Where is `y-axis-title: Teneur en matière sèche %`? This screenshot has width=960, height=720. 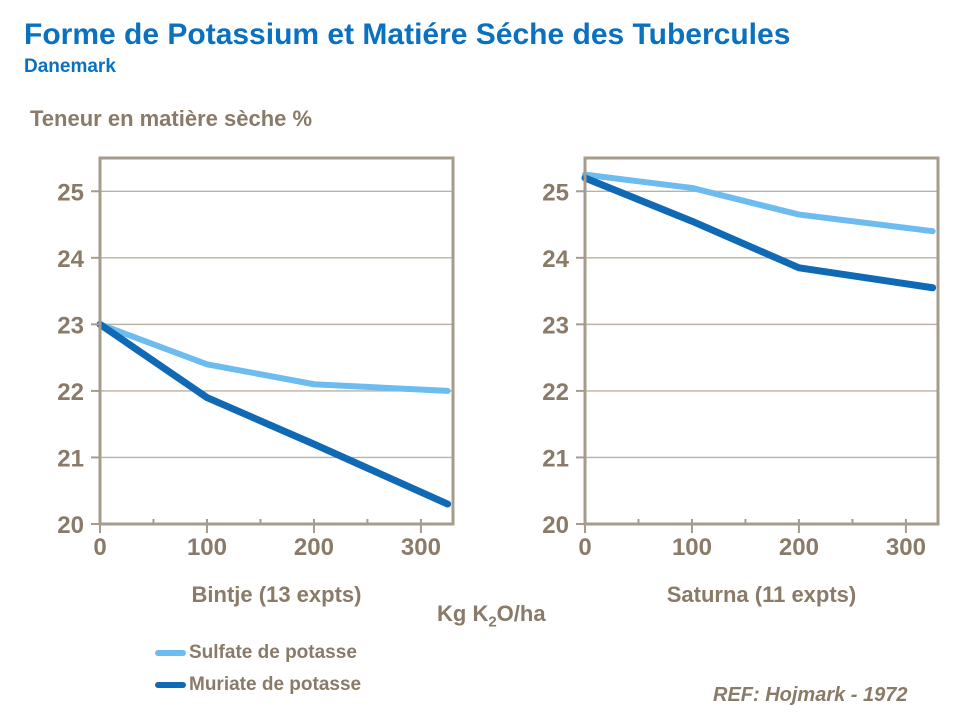 y-axis-title: Teneur en matière sèche % is located at coordinates (171, 118).